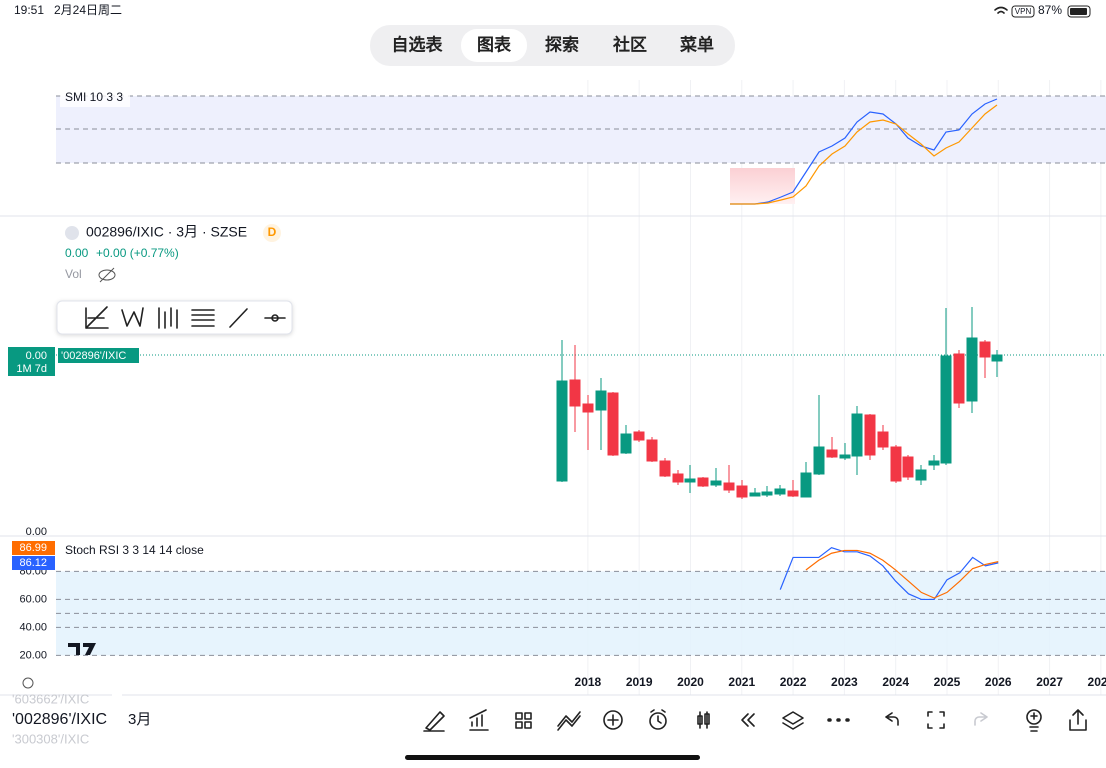 The height and width of the screenshot is (768, 1106). Describe the element at coordinates (137, 253) in the screenshot. I see `change: +0.00 (+0.77%)` at that location.